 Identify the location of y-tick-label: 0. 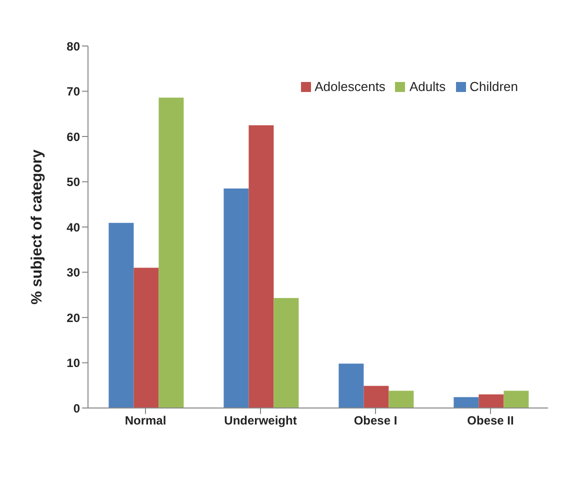
(76, 408).